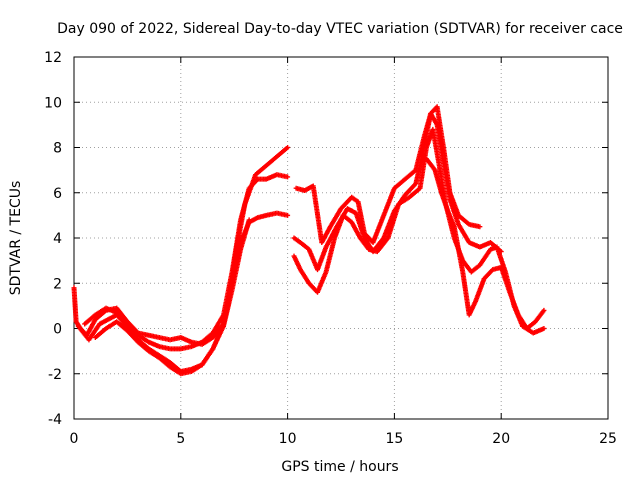 The image size is (640, 480). Describe the element at coordinates (53, 103) in the screenshot. I see `y-tick-label: 10` at that location.